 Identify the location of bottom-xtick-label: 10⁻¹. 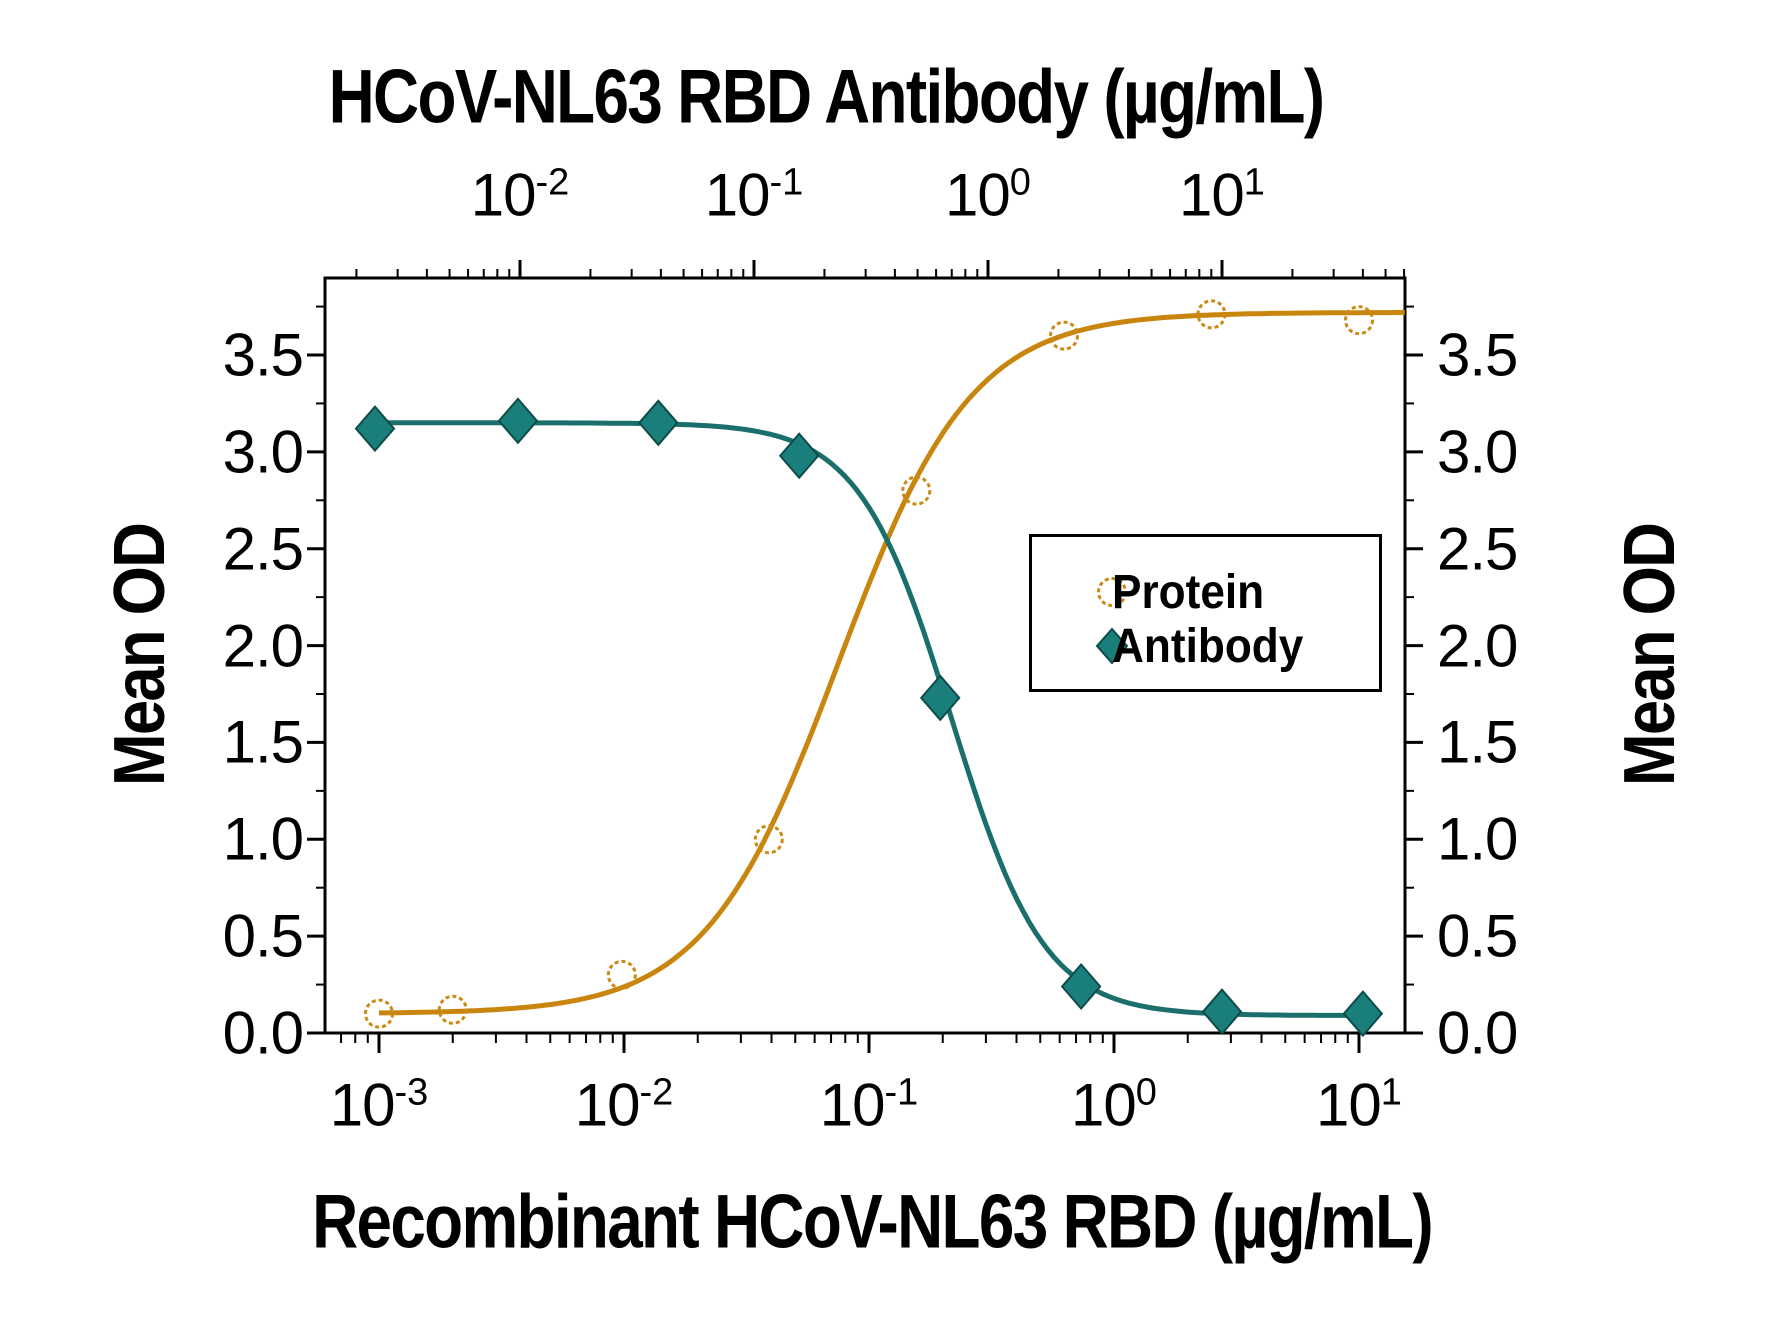
(869, 1105).